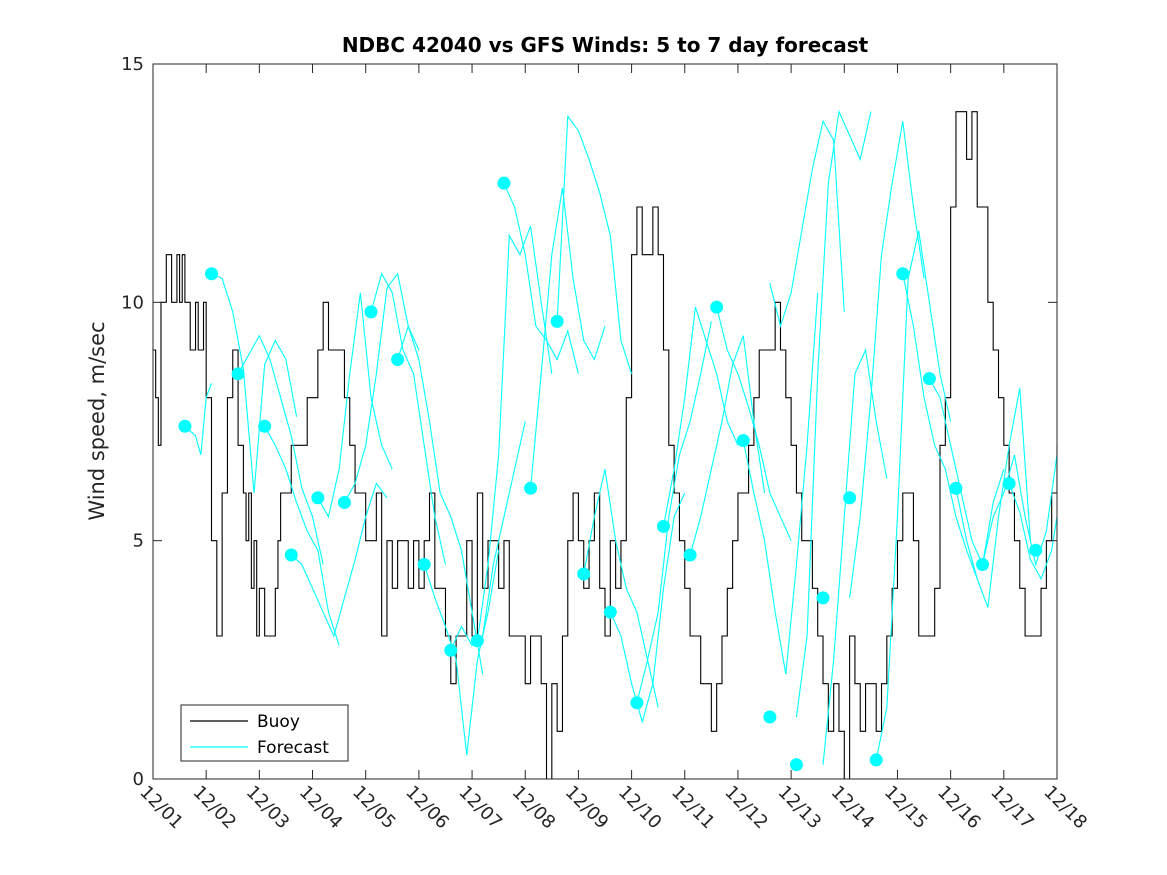 The image size is (1167, 875). Describe the element at coordinates (138, 779) in the screenshot. I see `y-tick-label: 0` at that location.